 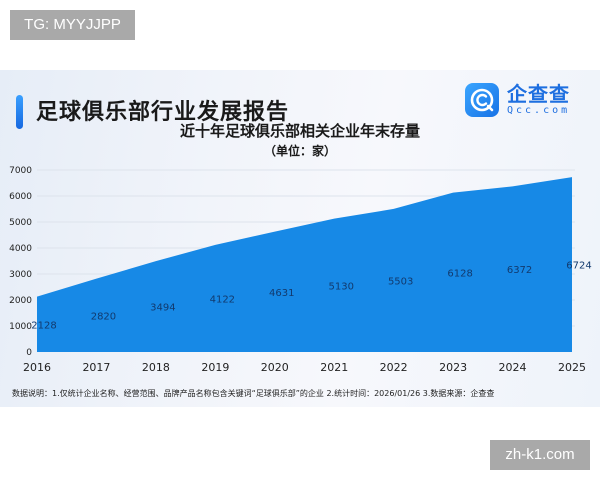 I want to click on y-tick-label: 6000, so click(x=20, y=197).